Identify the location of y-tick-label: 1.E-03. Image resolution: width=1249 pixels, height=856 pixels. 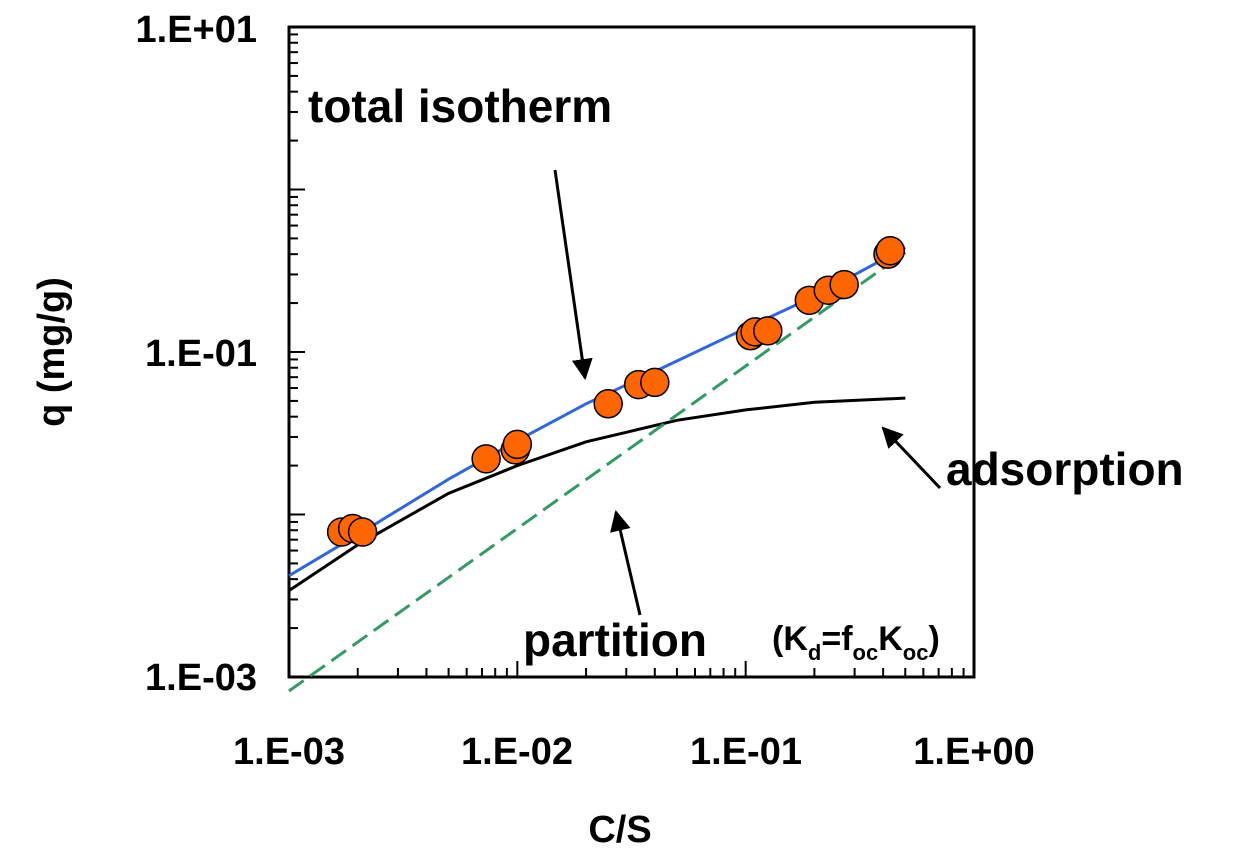
(201, 678).